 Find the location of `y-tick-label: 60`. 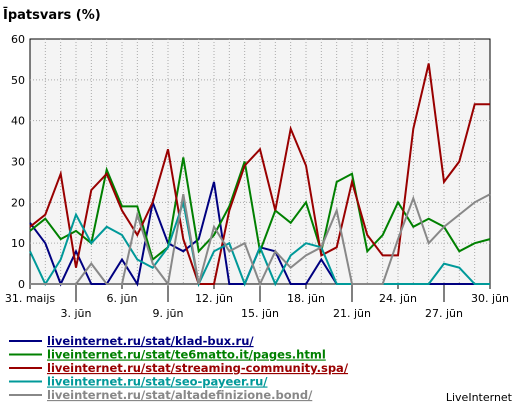

y-tick-label: 60 is located at coordinates (18, 39).